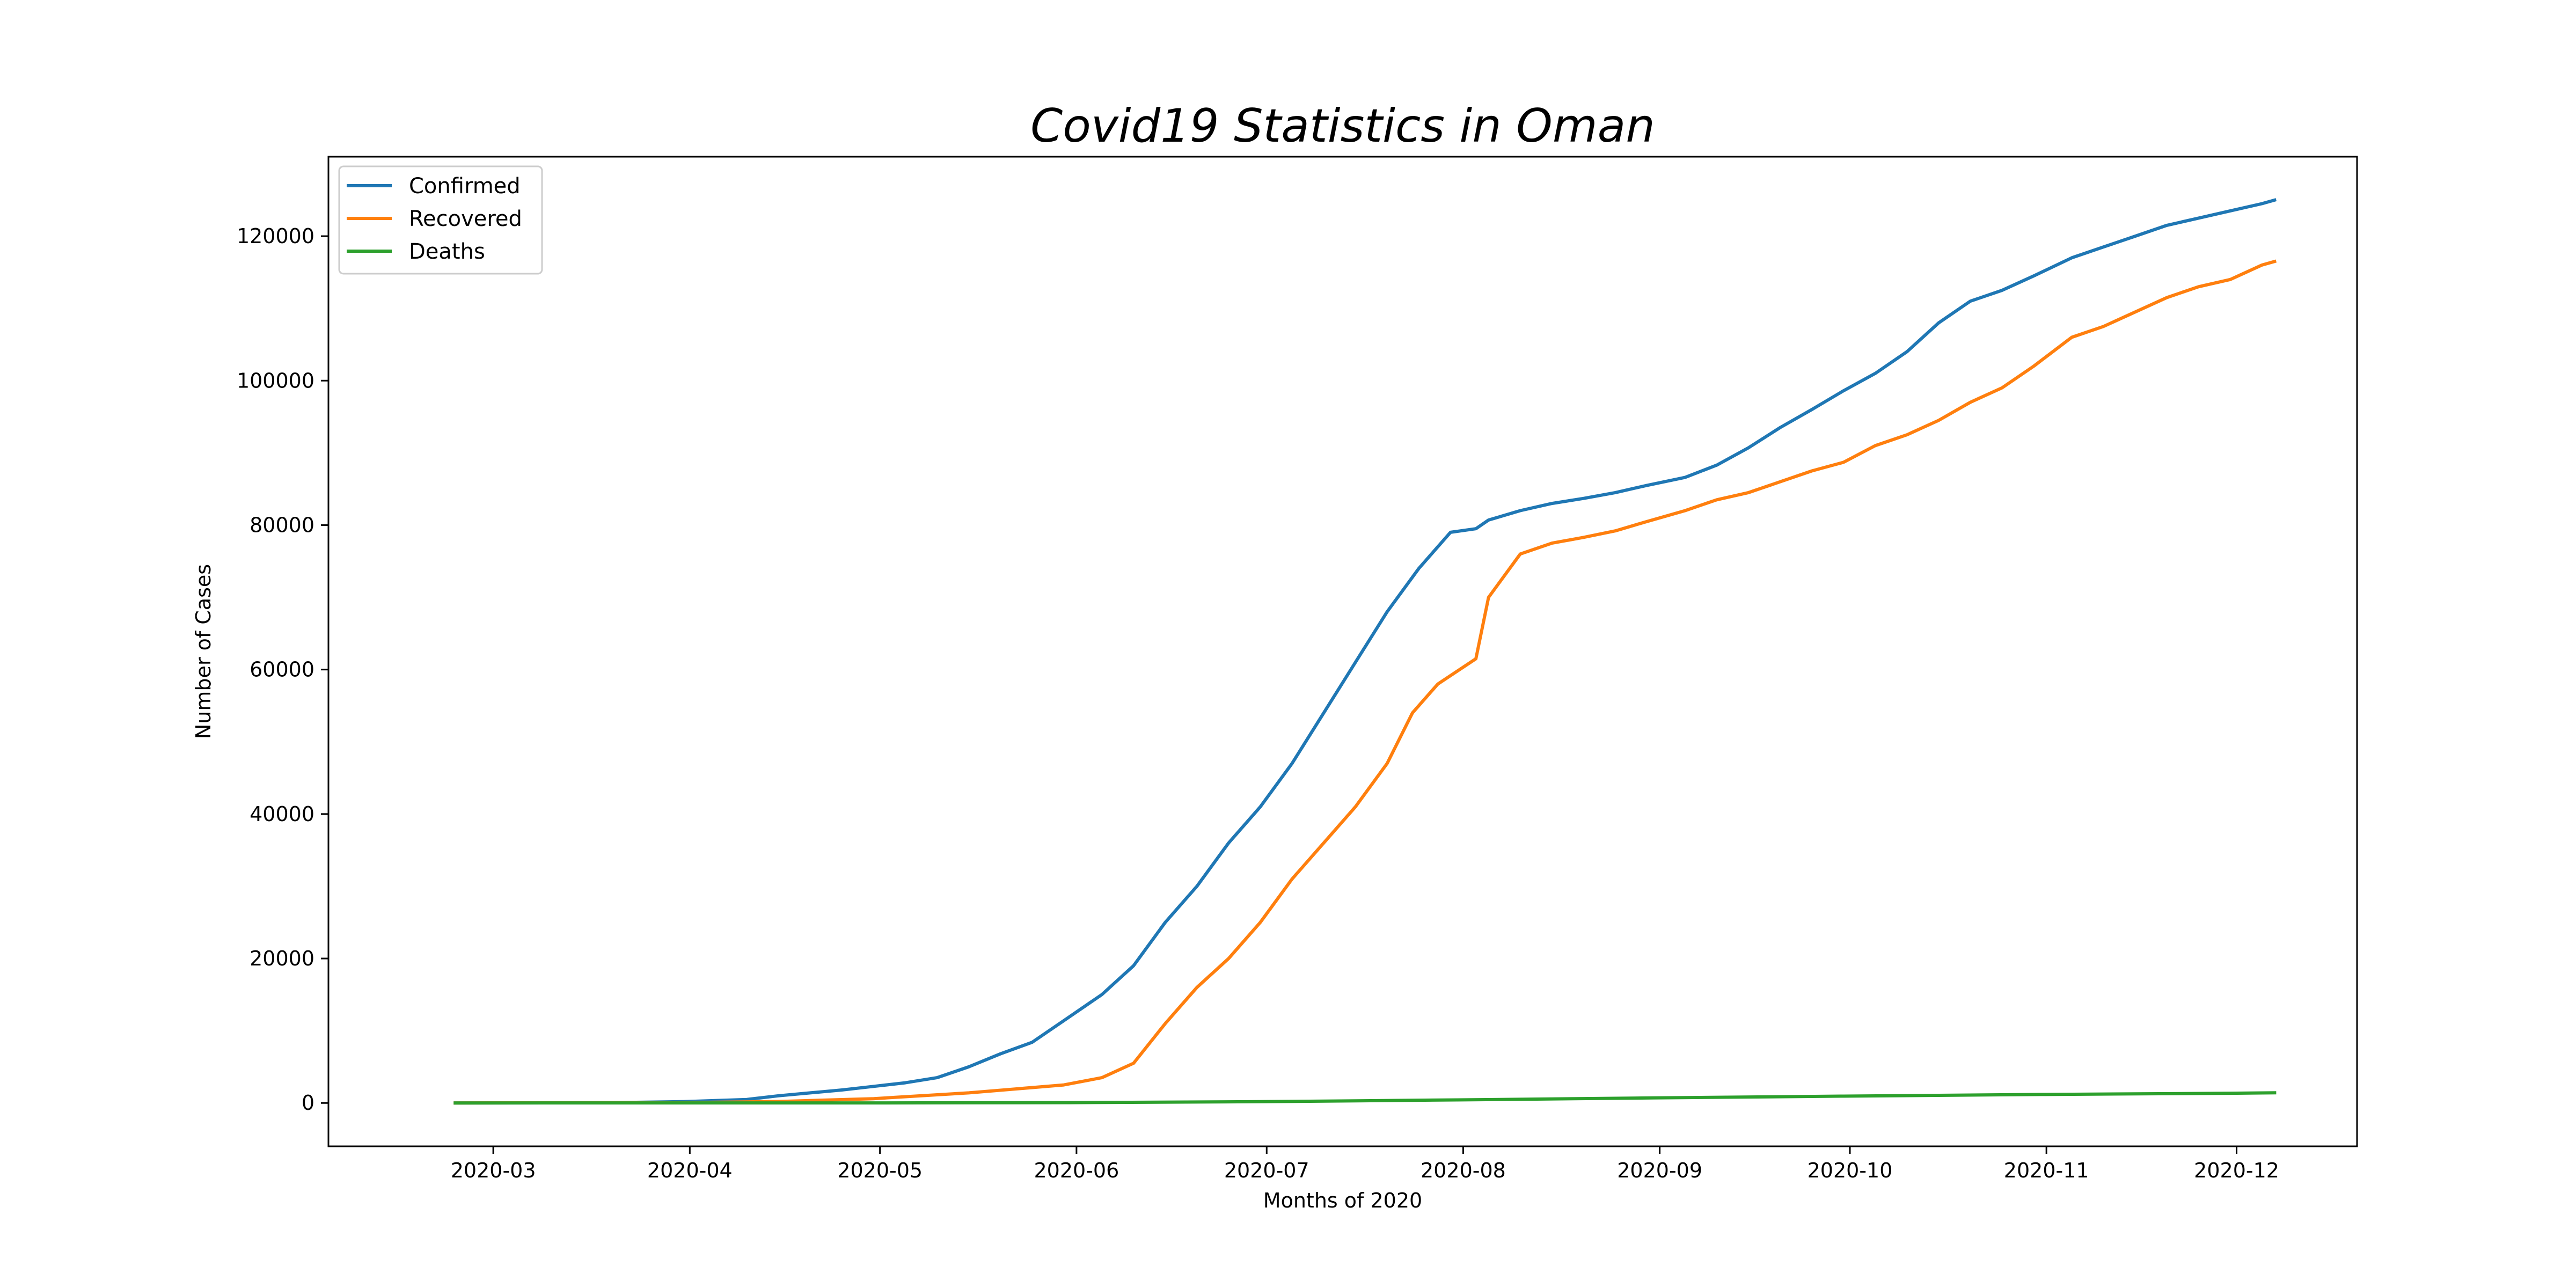 The image size is (2576, 1288). I want to click on x-tick-label: 2020-07, so click(1266, 1170).